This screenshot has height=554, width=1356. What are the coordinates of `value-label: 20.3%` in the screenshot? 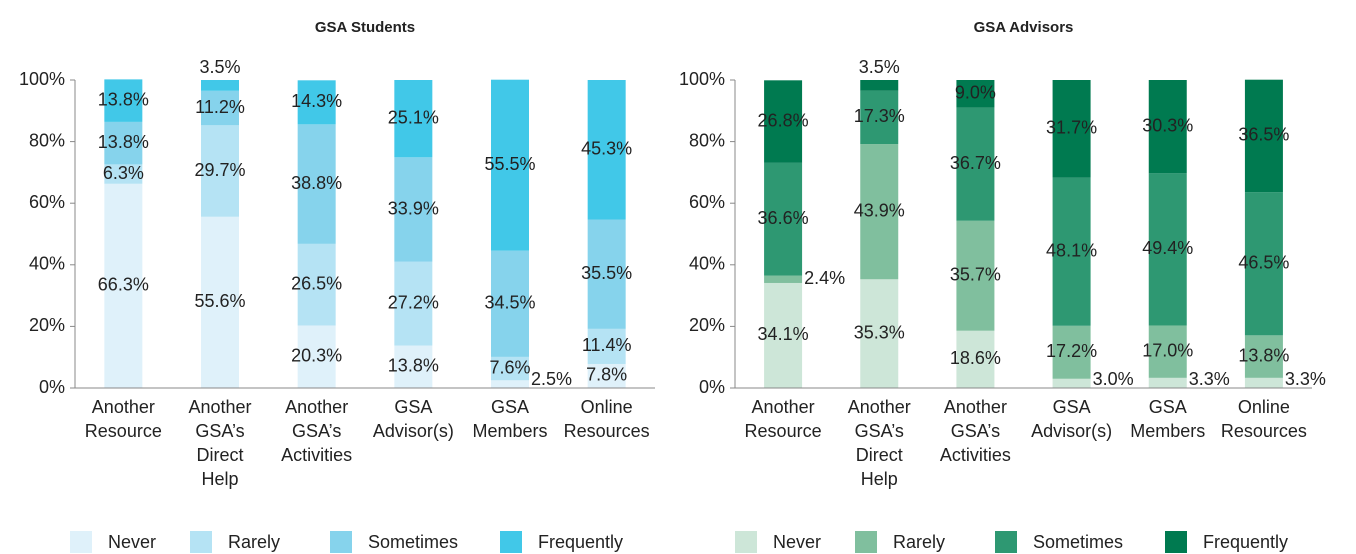 It's located at (316, 355).